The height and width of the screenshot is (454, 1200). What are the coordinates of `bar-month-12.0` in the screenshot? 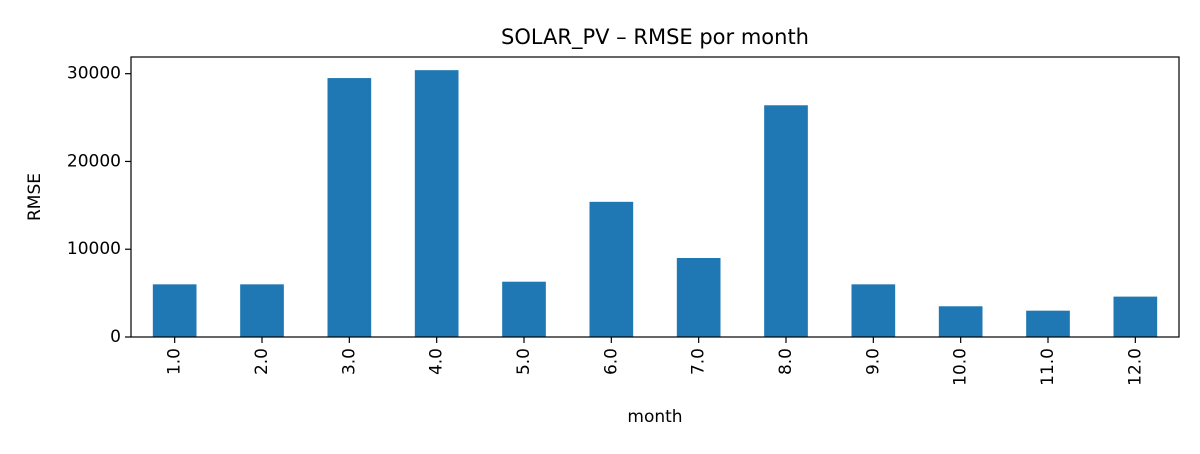 It's located at (1135, 316).